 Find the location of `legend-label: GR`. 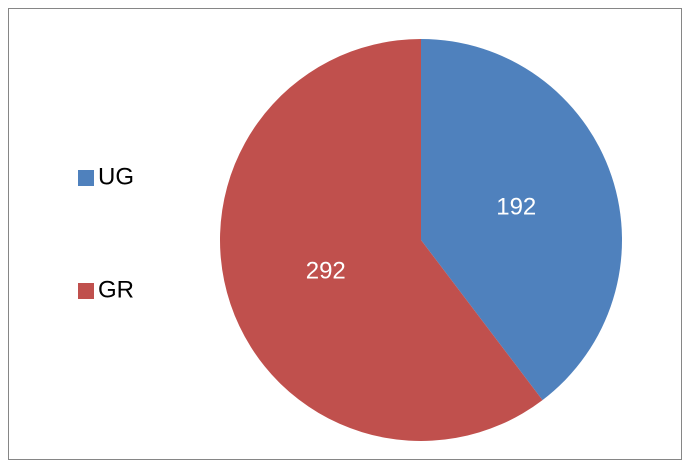

legend-label: GR is located at coordinates (116, 289).